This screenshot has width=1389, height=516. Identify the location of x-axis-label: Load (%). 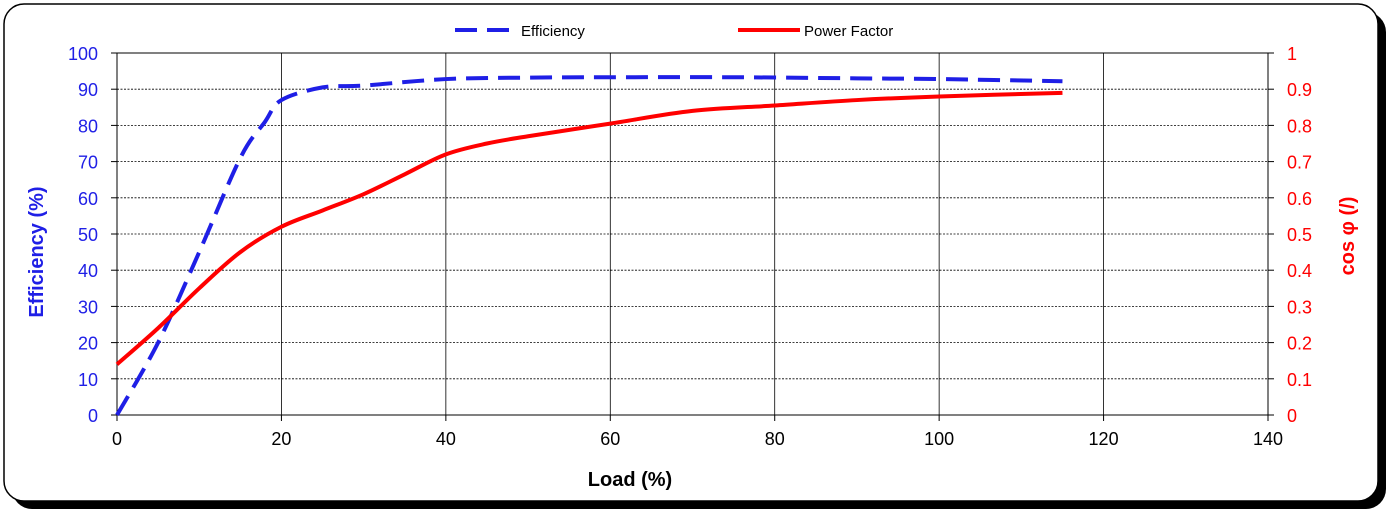
(630, 480).